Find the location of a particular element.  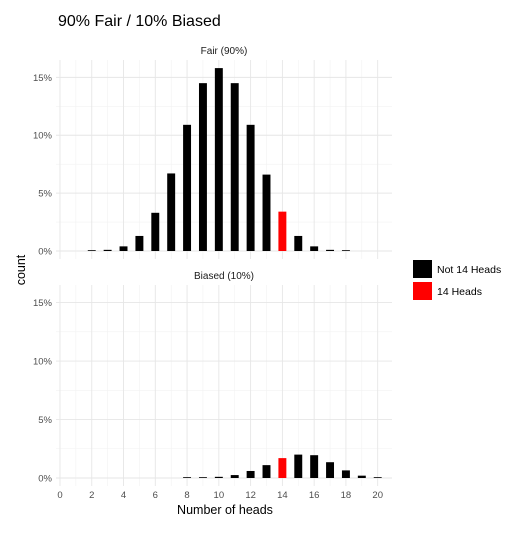

x-tick-label: 20 is located at coordinates (377, 495).